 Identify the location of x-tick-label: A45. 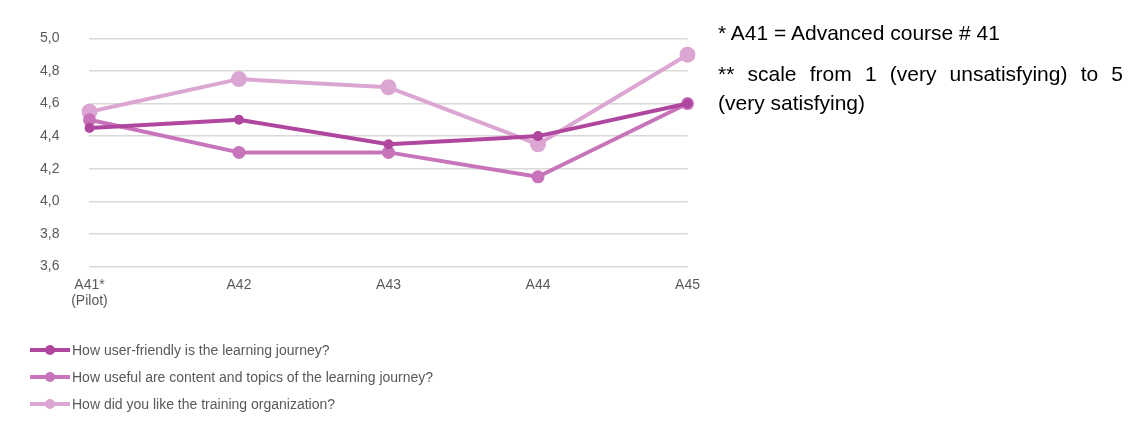
(688, 283).